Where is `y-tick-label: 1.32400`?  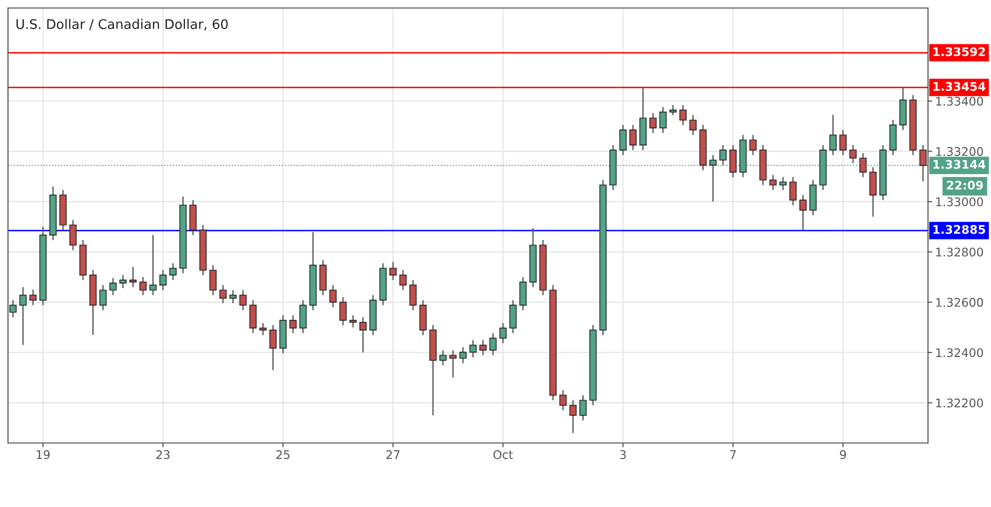
y-tick-label: 1.32400 is located at coordinates (959, 353).